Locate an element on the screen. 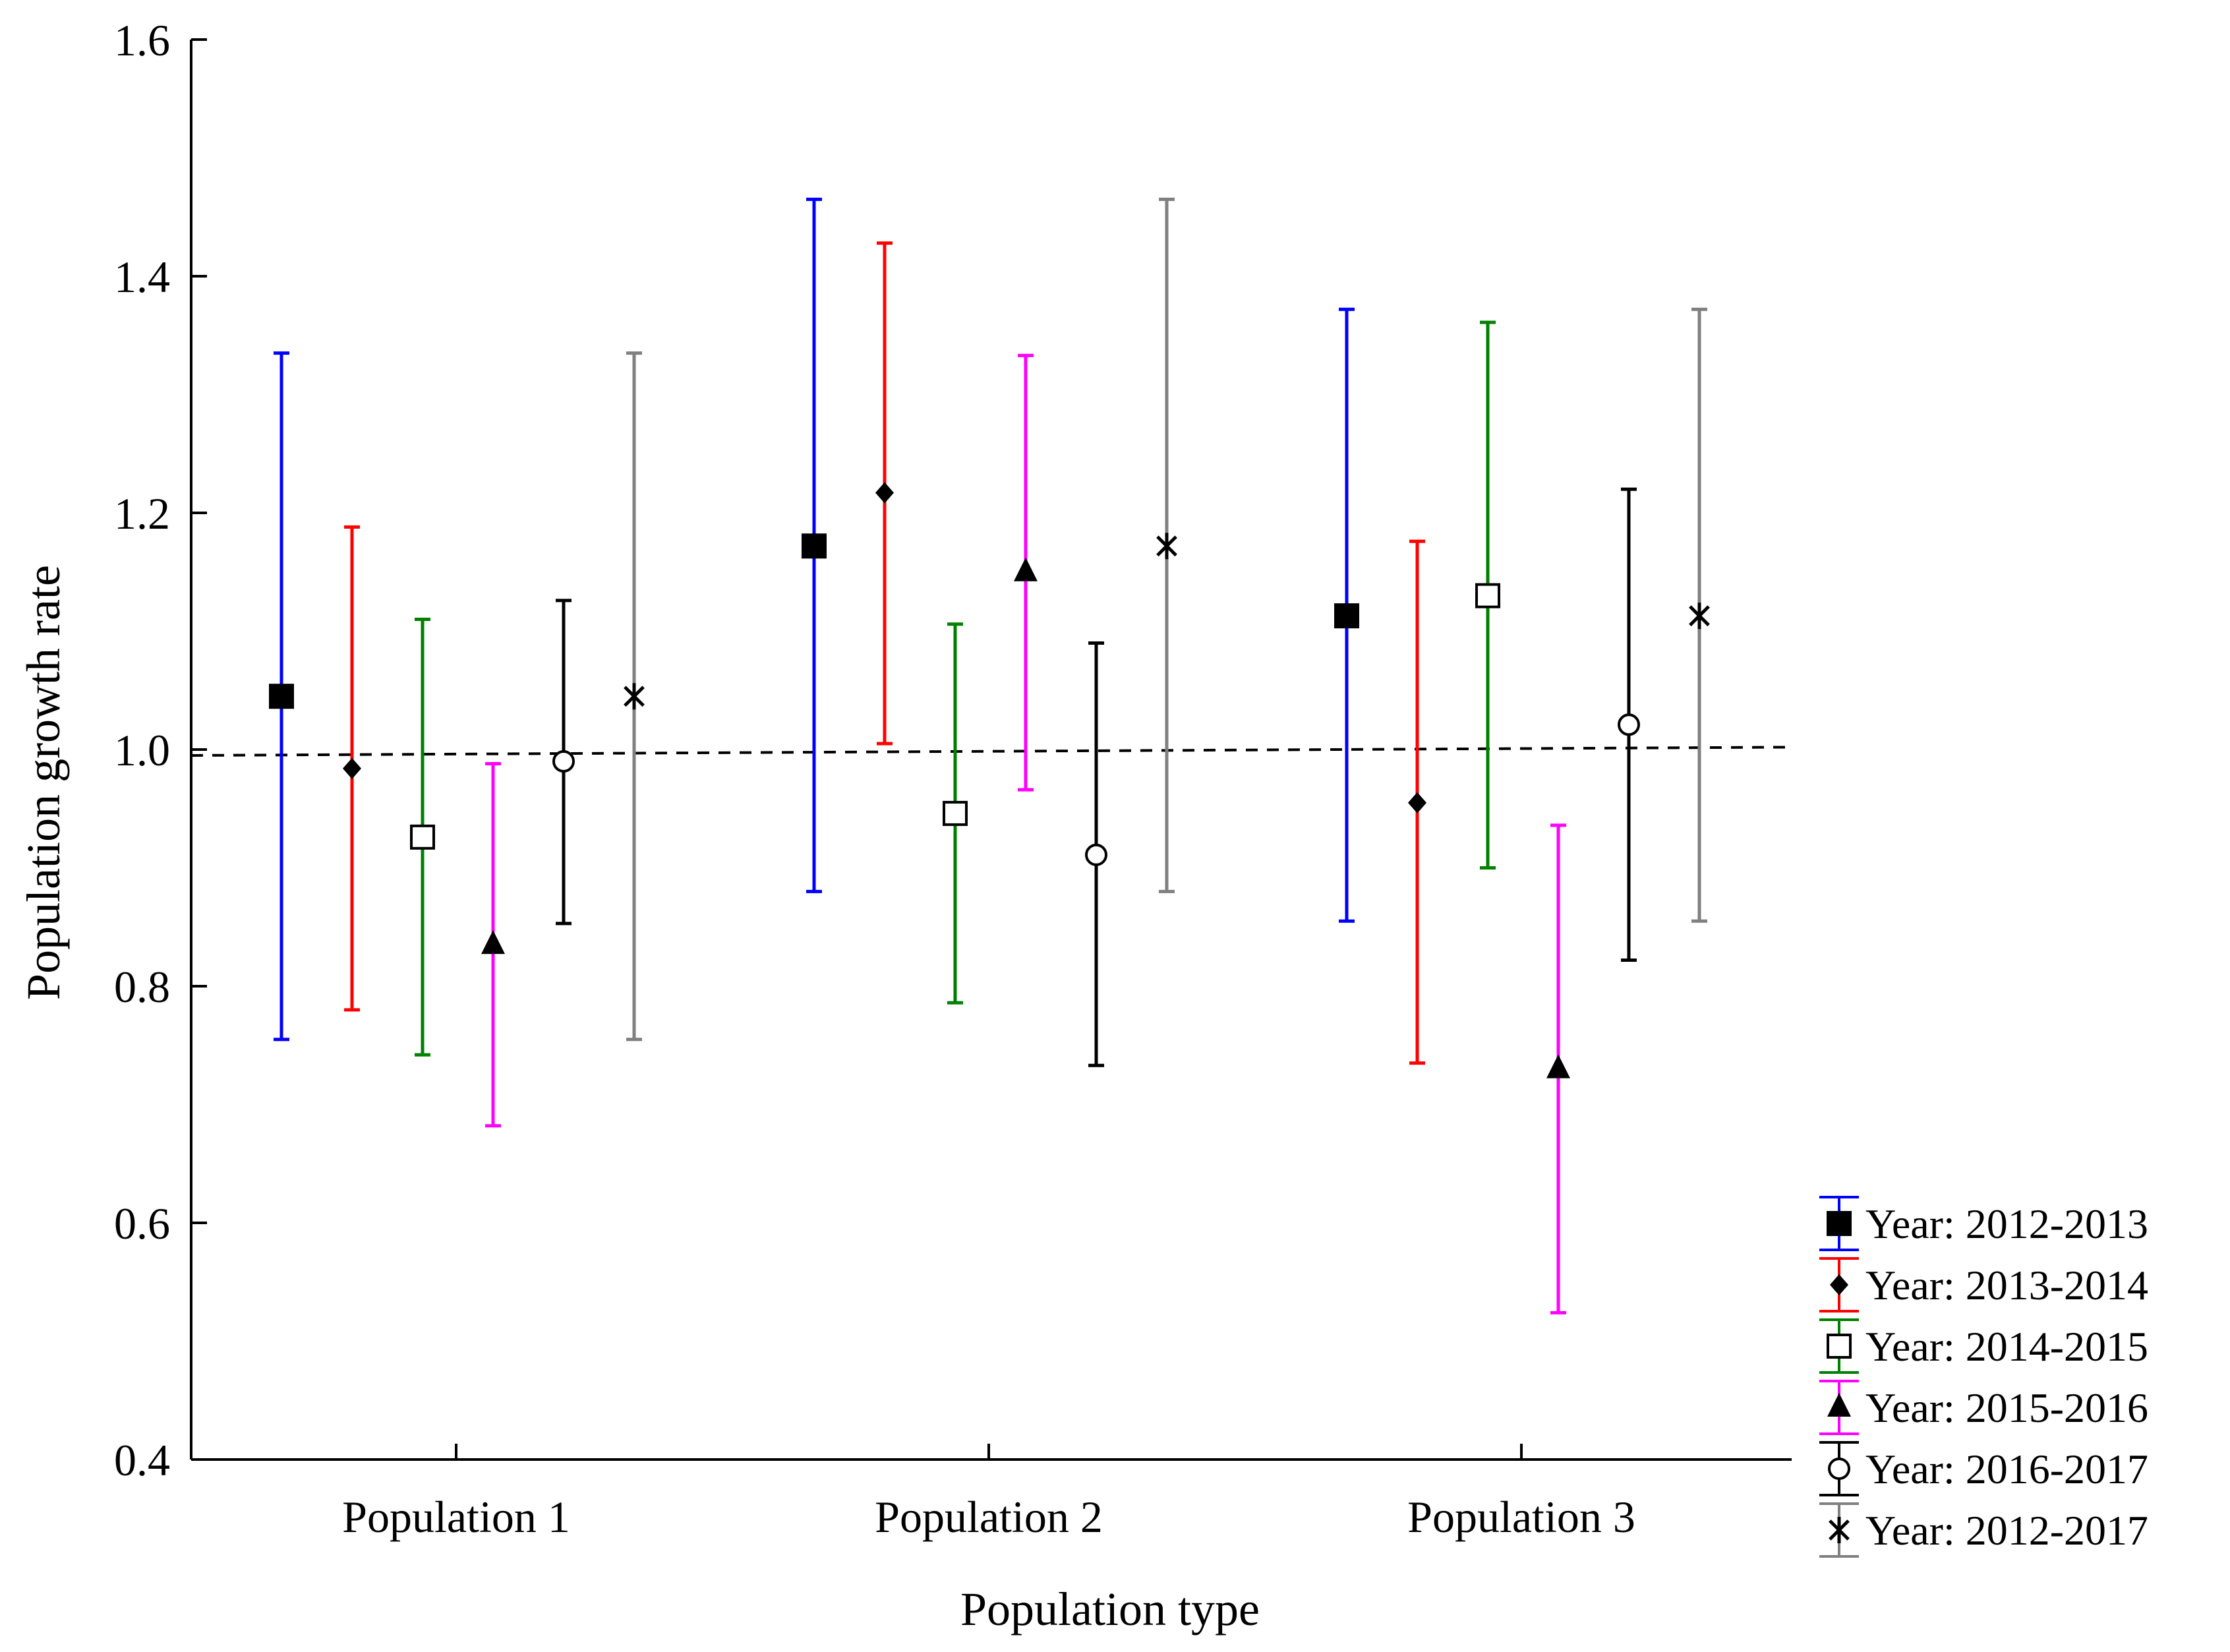 The height and width of the screenshot is (1652, 2230). y-tick-label: 1.2 is located at coordinates (142, 513).